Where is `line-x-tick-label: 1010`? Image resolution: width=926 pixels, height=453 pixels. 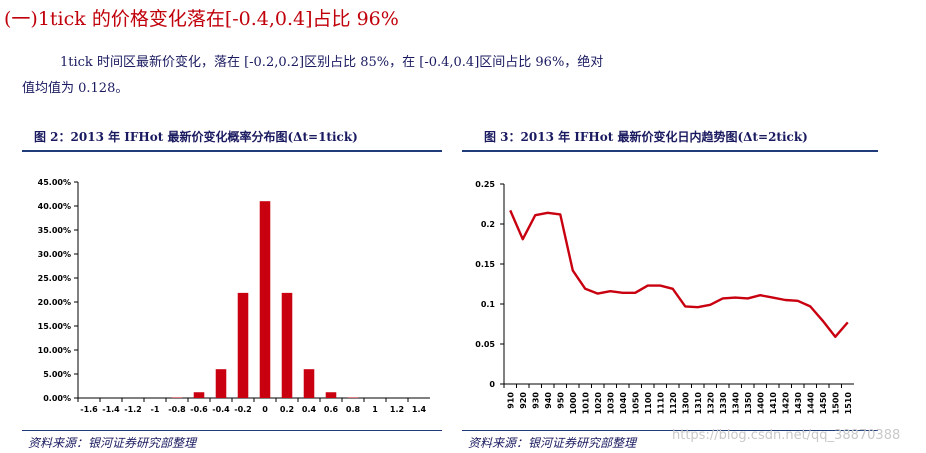 line-x-tick-label: 1010 is located at coordinates (585, 403).